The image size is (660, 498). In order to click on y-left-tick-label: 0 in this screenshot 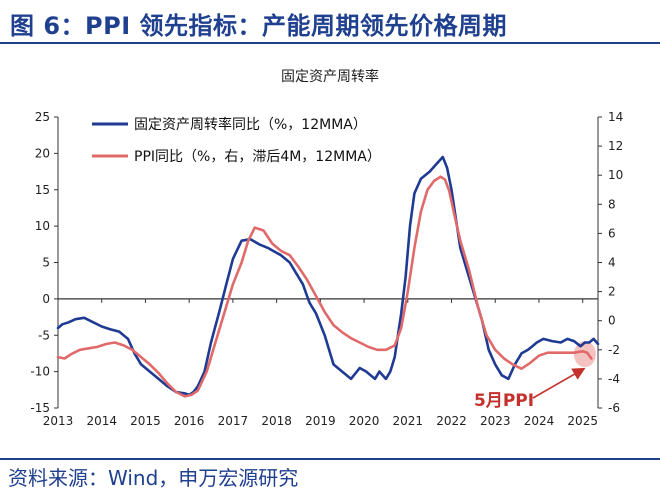, I will do `click(46, 299)`.